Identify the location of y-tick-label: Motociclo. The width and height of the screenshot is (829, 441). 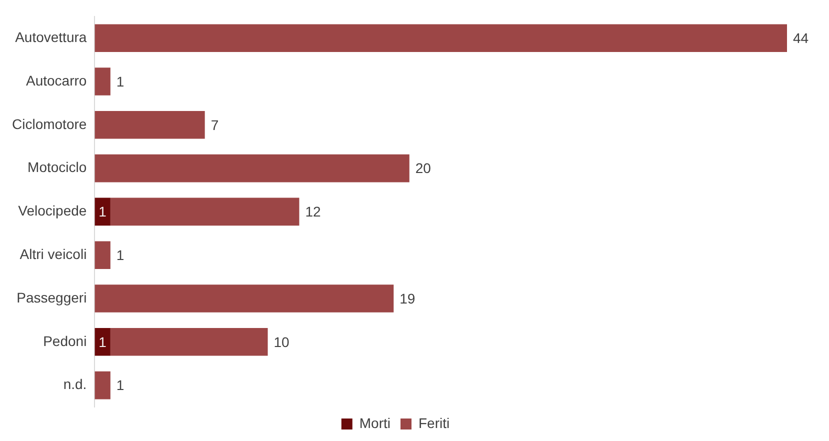
(57, 167).